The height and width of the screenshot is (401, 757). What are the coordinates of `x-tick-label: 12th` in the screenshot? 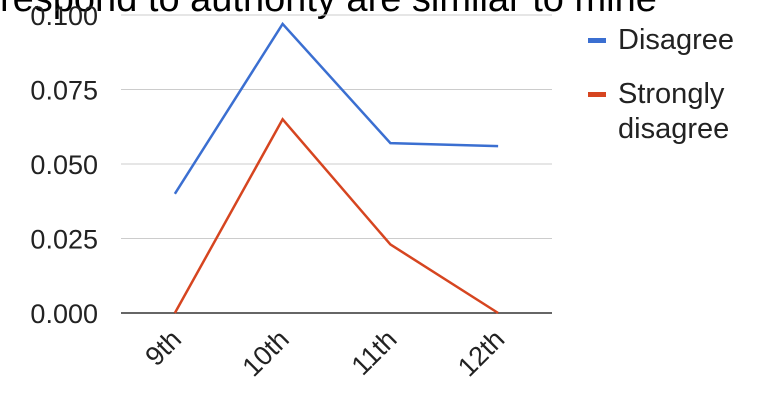 It's located at (481, 353).